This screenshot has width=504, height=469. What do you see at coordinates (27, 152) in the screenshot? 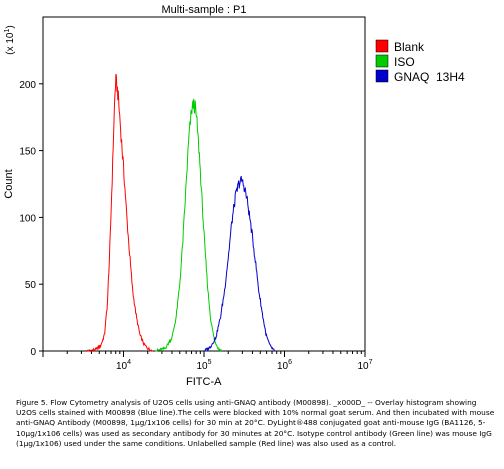
I see `y-tick-label: 150` at bounding box center [27, 152].